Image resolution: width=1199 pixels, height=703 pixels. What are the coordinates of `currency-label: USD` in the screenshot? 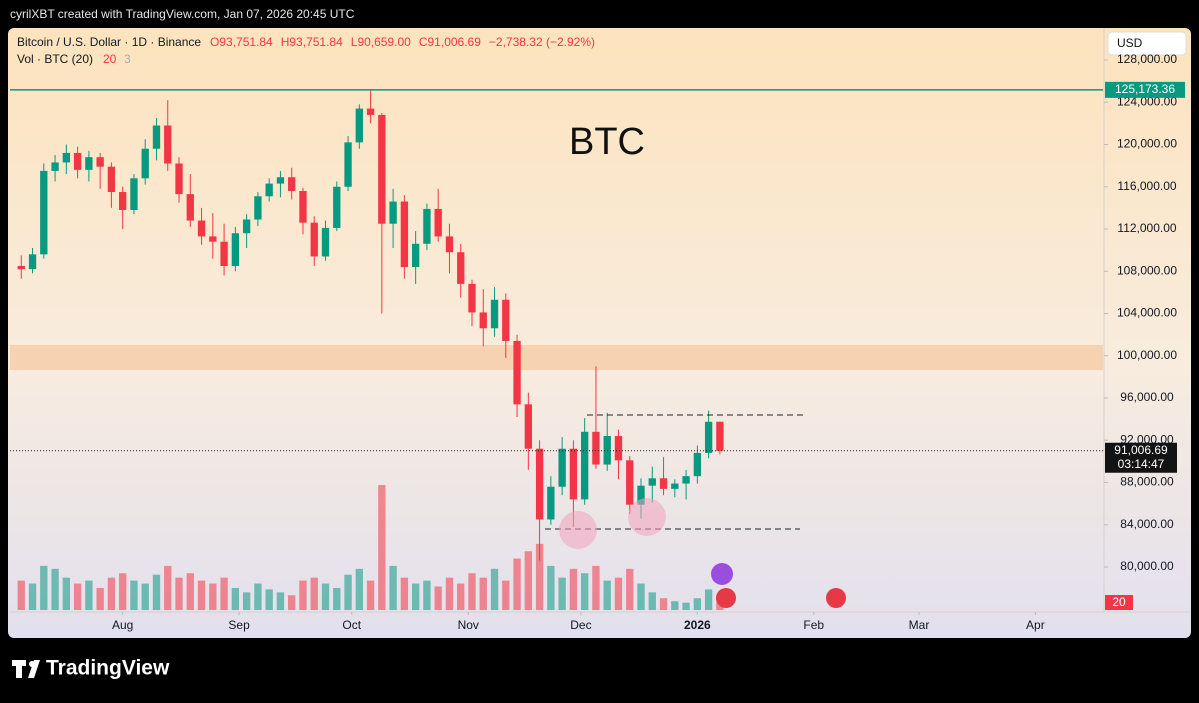 It's located at (1130, 43).